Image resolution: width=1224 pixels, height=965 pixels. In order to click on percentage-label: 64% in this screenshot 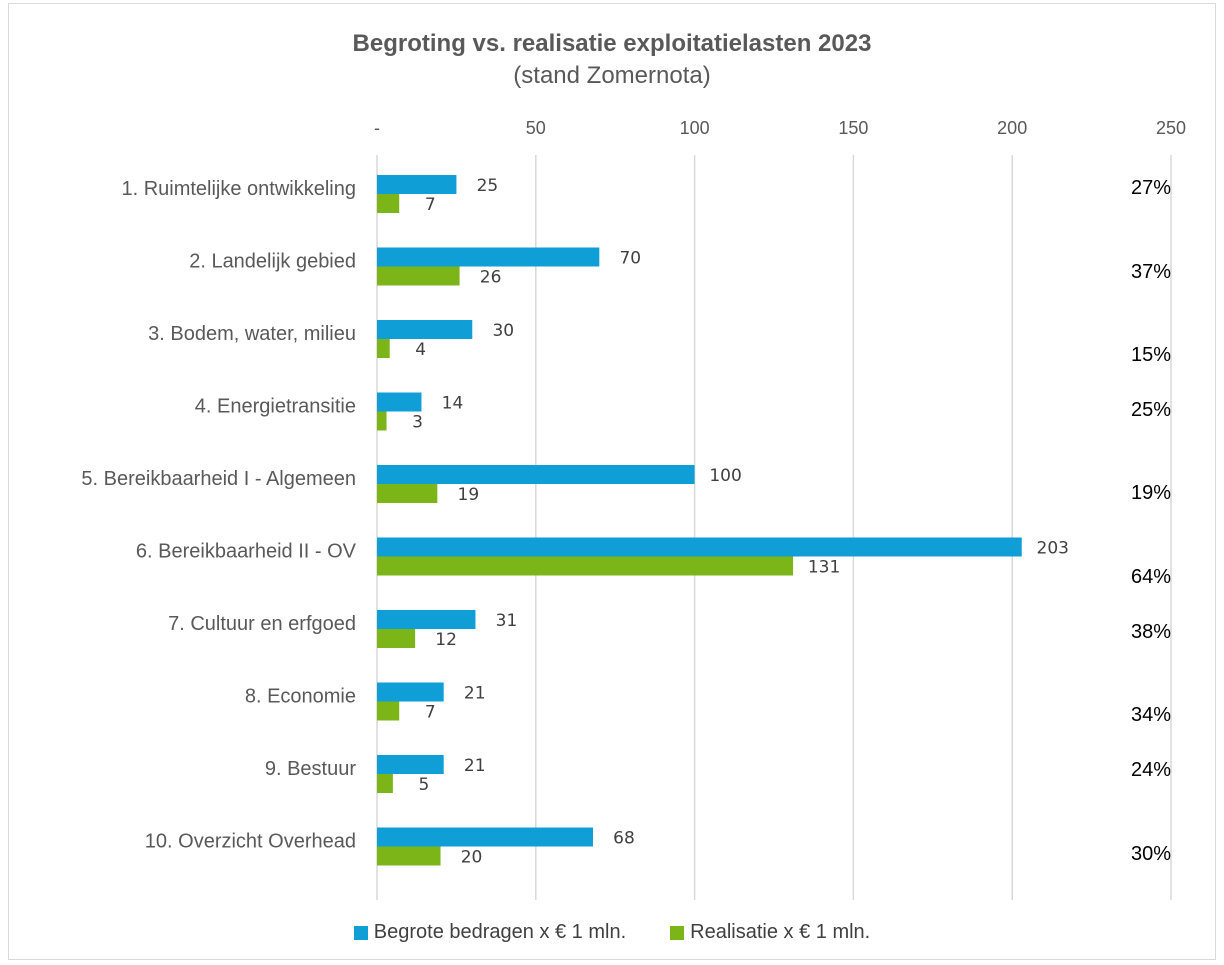, I will do `click(1151, 577)`.